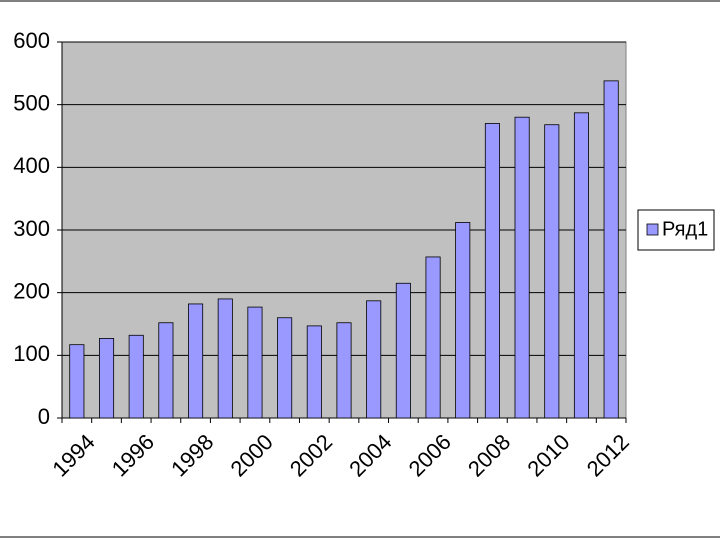  I want to click on y-tick-label: 100, so click(31, 353).